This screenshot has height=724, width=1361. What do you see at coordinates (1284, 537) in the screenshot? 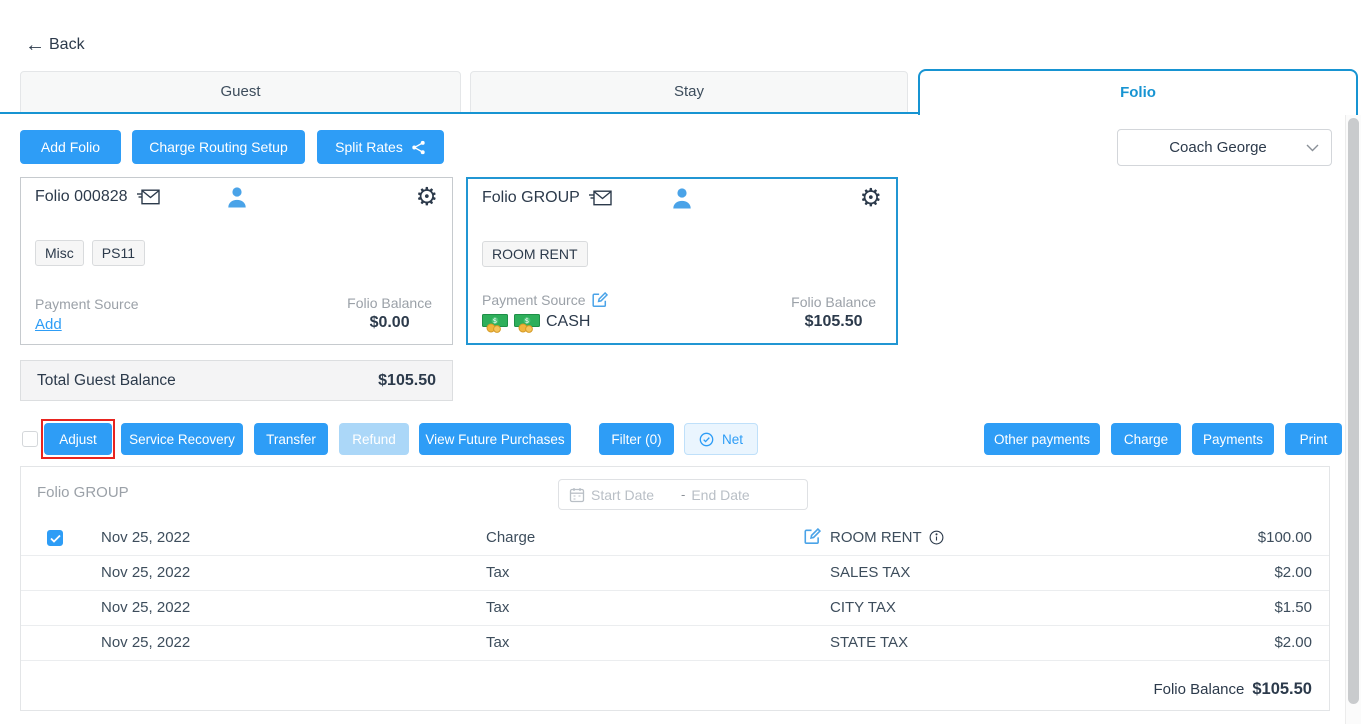
I see `row-amount: $100.00` at bounding box center [1284, 537].